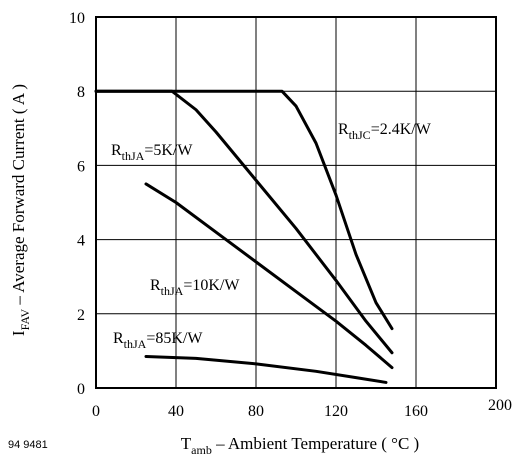  What do you see at coordinates (302, 408) in the screenshot?
I see `x-tick-labels: 0 40 80 120 160 200` at bounding box center [302, 408].